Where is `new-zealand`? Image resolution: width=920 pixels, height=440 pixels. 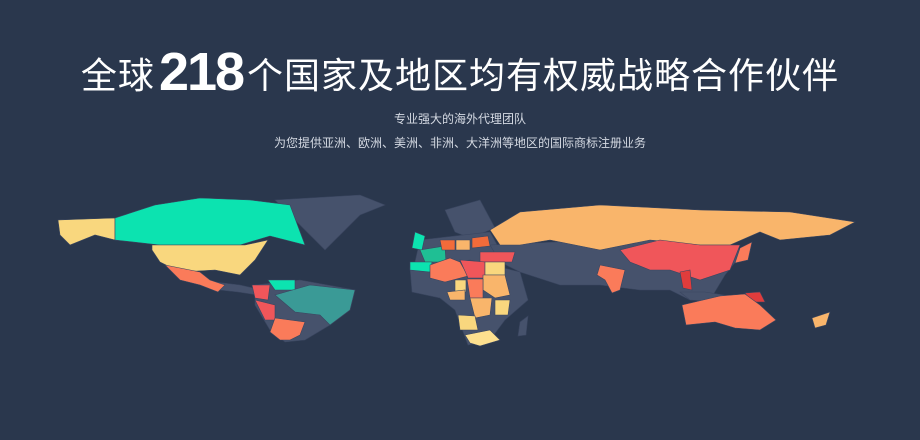
new-zealand is located at coordinates (821, 320).